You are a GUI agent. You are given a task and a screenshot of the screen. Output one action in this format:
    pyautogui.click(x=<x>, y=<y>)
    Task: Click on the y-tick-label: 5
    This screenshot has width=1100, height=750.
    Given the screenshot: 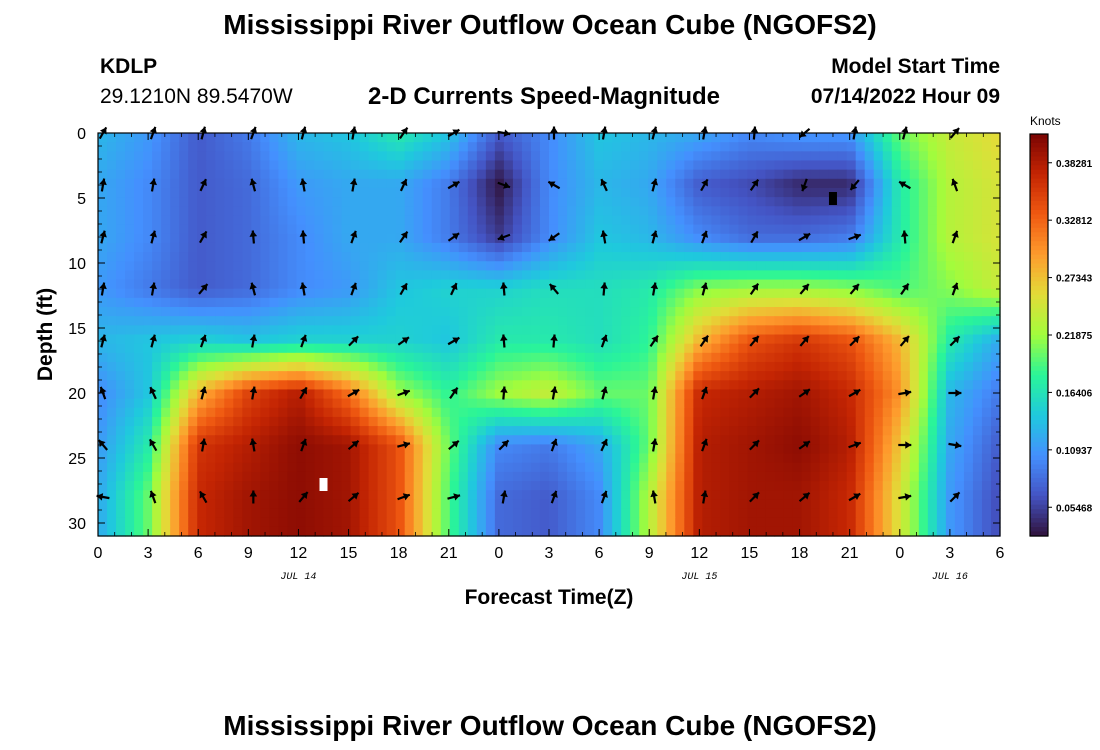 What is the action you would take?
    pyautogui.click(x=81, y=199)
    